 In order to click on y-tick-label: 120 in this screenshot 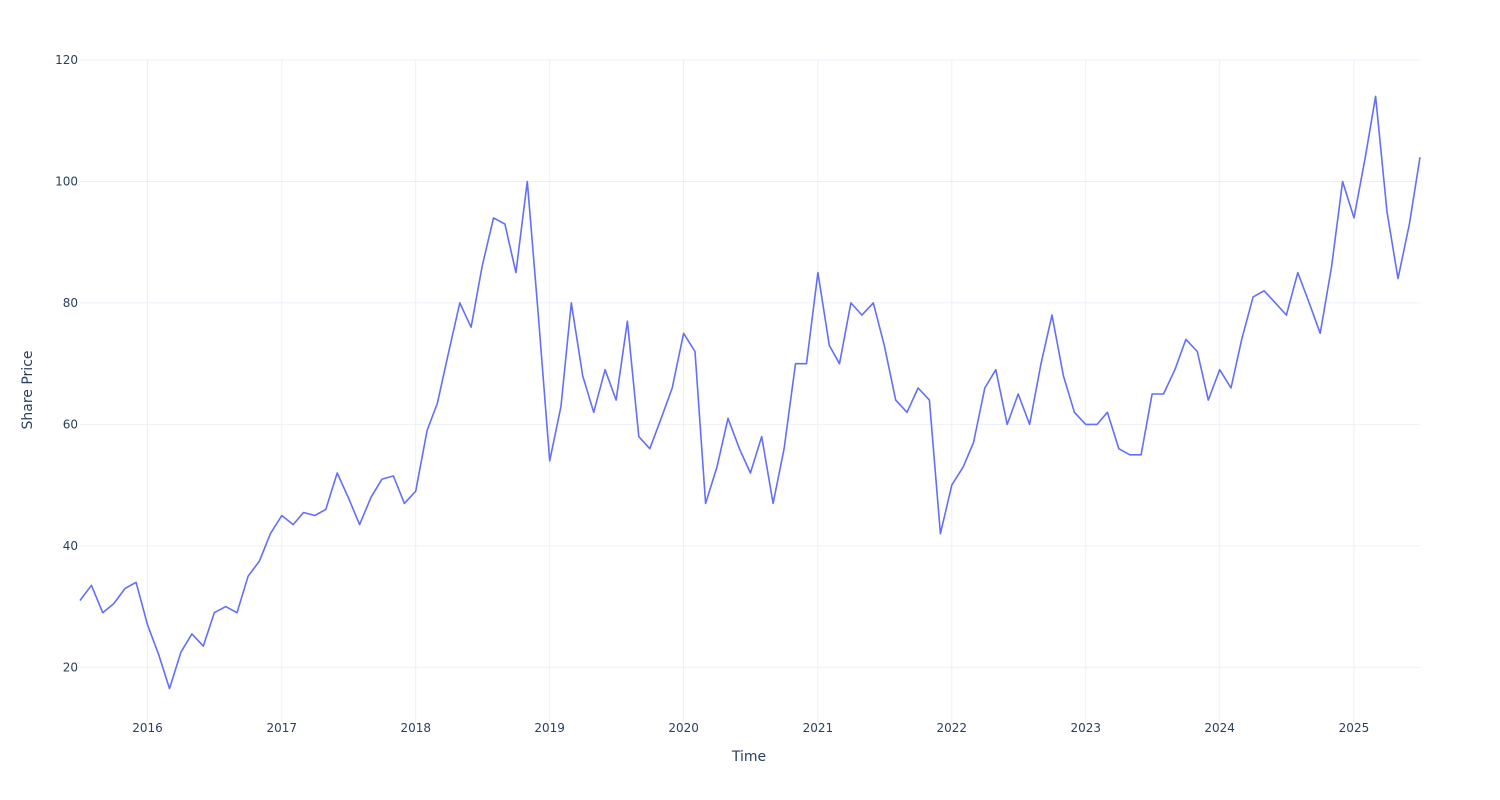, I will do `click(66, 60)`.